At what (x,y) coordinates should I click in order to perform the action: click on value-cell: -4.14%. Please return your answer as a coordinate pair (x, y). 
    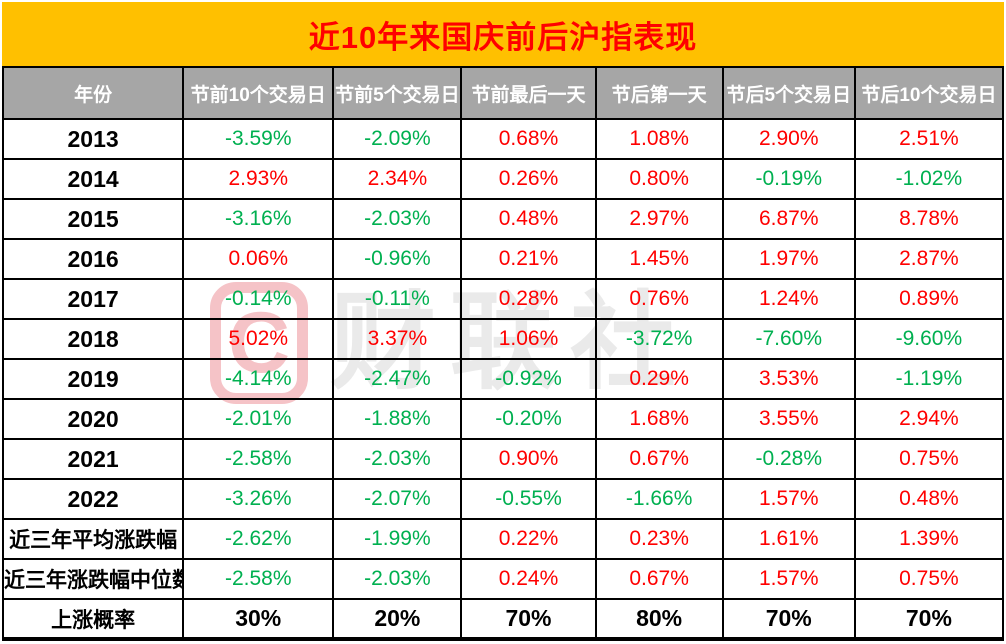
    Looking at the image, I should click on (258, 379).